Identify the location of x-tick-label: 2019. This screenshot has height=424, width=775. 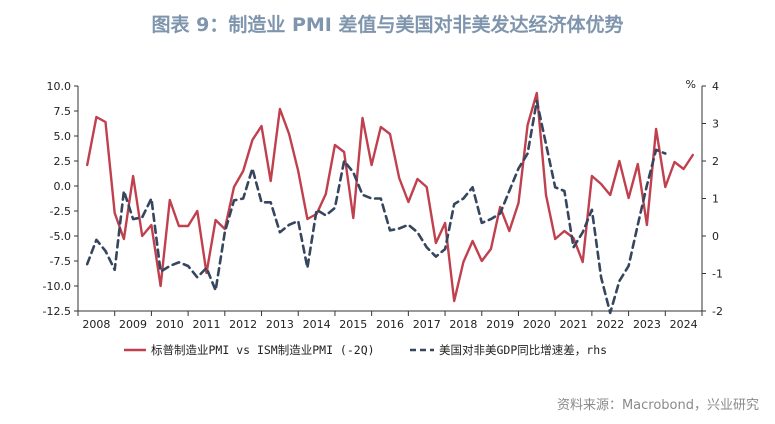
(500, 324).